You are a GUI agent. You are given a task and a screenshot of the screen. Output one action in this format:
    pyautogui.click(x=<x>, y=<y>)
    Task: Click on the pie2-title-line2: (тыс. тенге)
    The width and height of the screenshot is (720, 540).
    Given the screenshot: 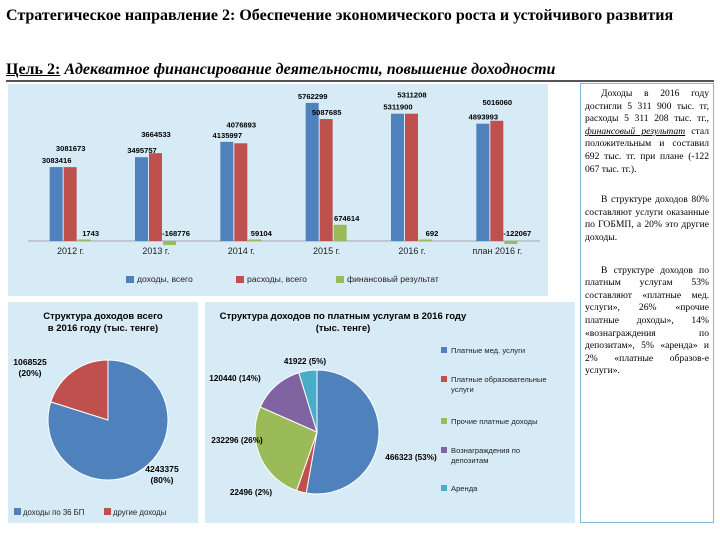 What is the action you would take?
    pyautogui.click(x=343, y=328)
    